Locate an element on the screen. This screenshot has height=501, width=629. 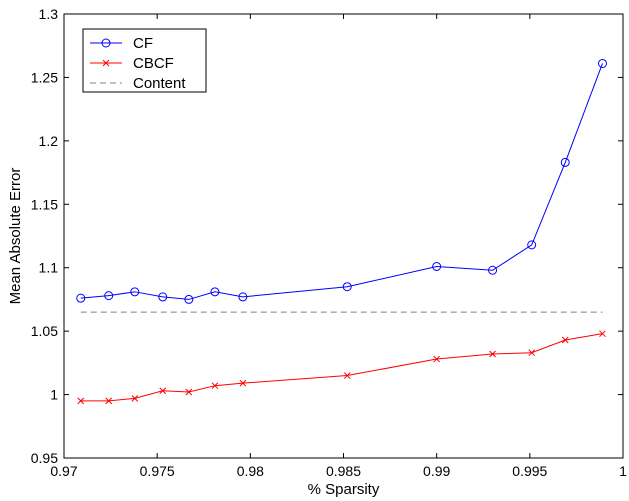
y-tick-label: 1.15 is located at coordinates (44, 204).